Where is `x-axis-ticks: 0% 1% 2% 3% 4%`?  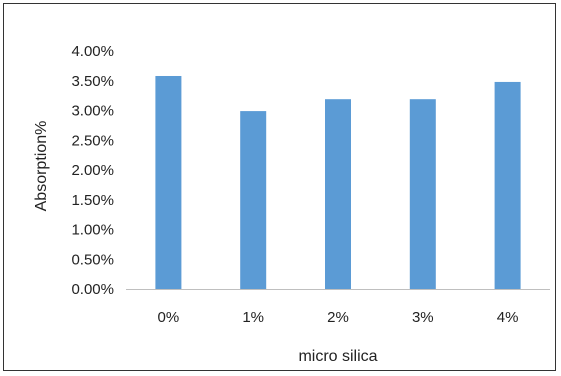 x-axis-ticks: 0% 1% 2% 3% 4% is located at coordinates (338, 317).